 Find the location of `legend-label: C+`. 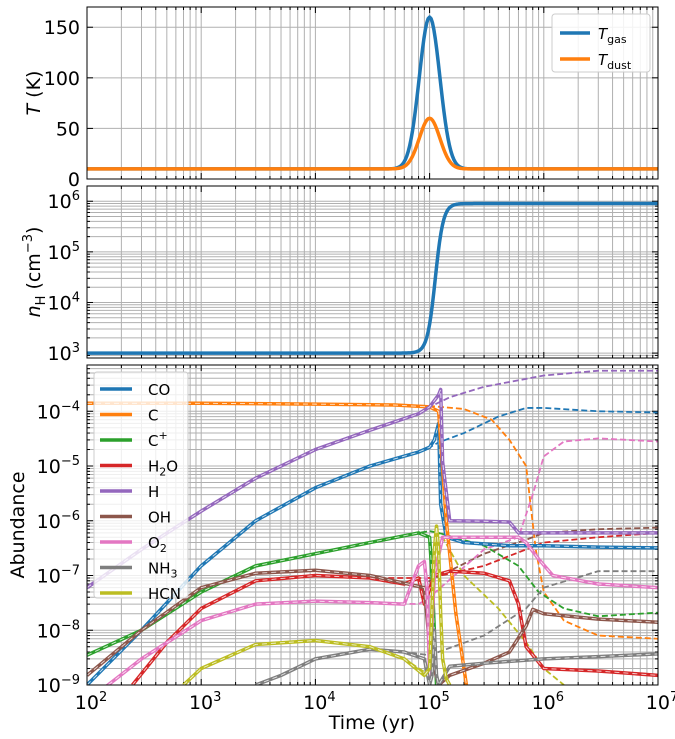

legend-label: C+ is located at coordinates (158, 439).